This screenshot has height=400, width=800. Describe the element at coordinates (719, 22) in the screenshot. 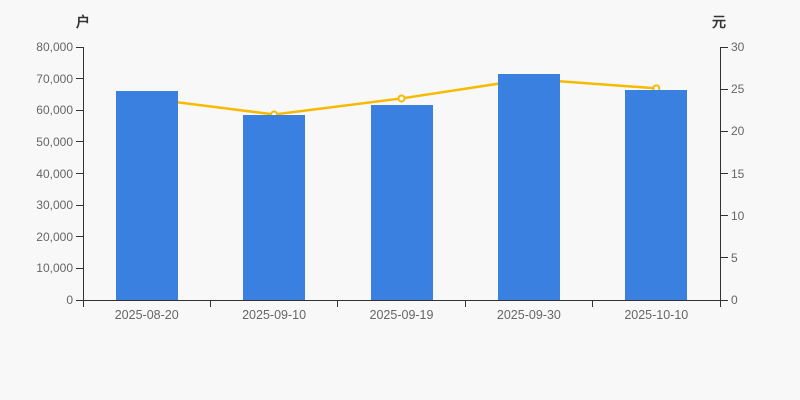

I see `right-axis-unit-label: 元` at that location.